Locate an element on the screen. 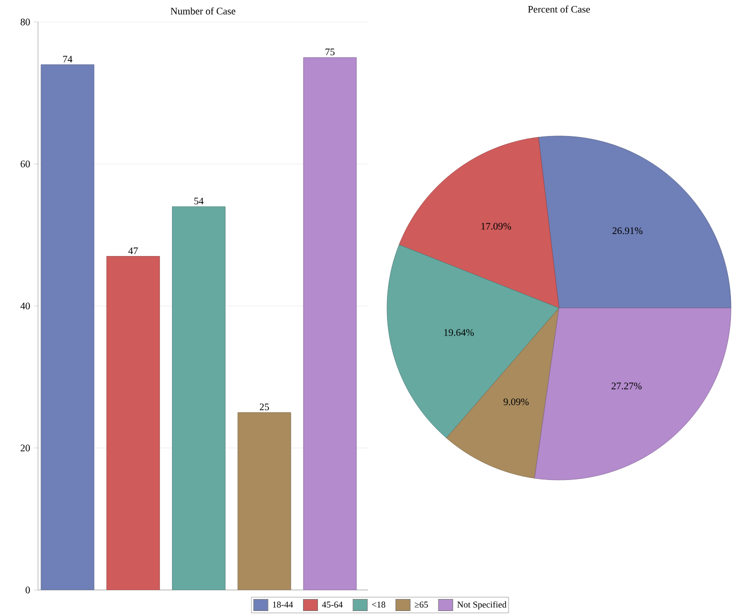 This screenshot has width=734, height=615. data-label: 17.09% is located at coordinates (497, 226).